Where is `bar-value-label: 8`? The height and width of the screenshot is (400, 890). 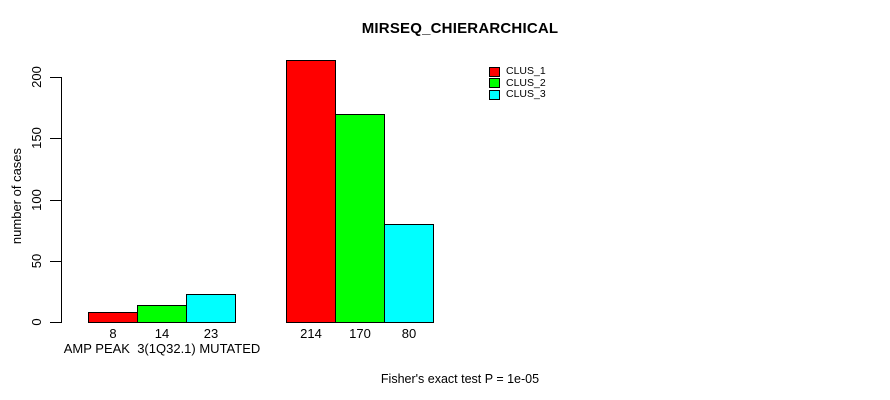 bar-value-label: 8 is located at coordinates (113, 333).